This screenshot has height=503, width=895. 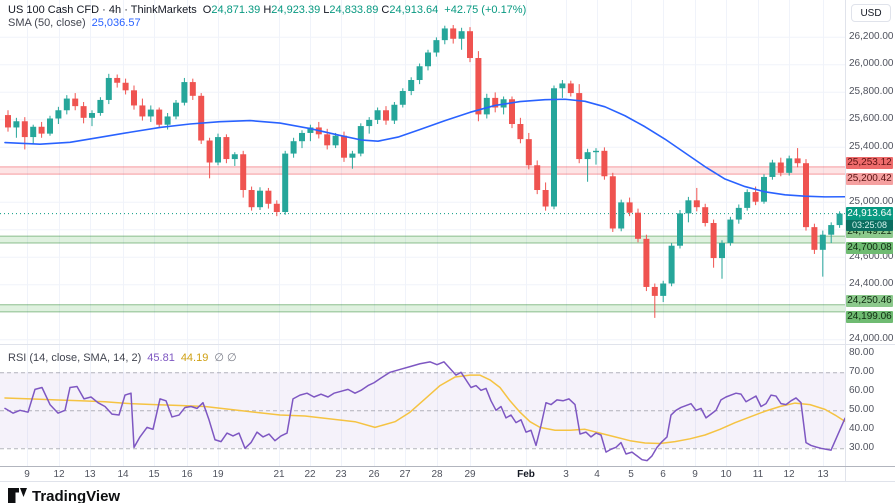 What do you see at coordinates (470, 474) in the screenshot?
I see `time-tick-label: 29` at bounding box center [470, 474].